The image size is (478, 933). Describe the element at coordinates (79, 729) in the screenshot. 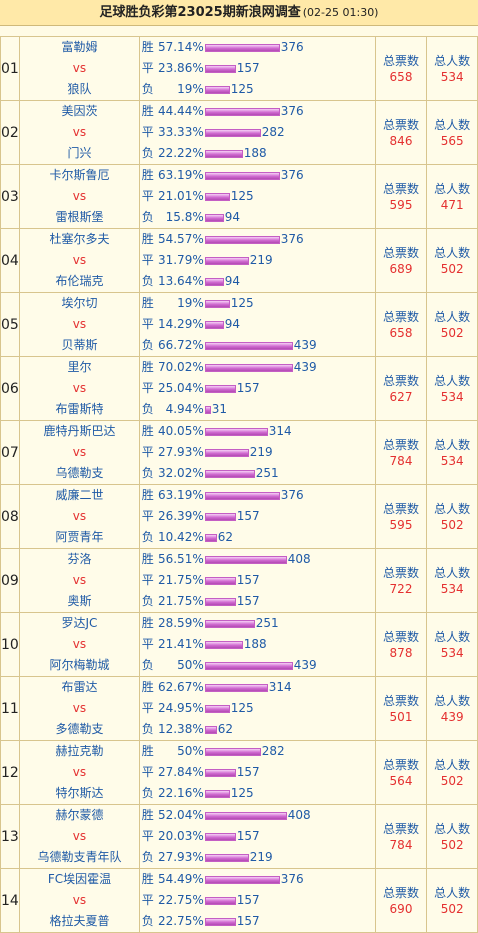

I see `away-team-link: 多德勒支` at that location.